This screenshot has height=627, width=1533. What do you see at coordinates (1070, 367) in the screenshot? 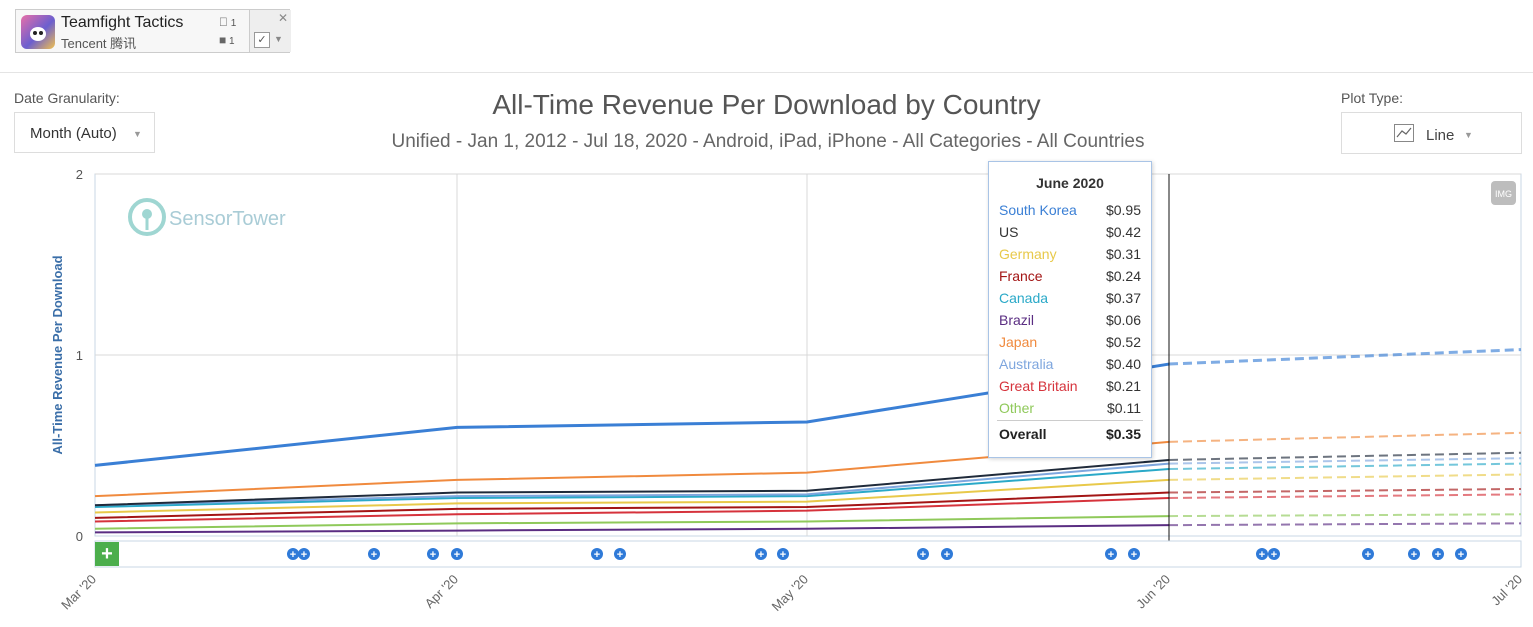
I see `tooltip-row: Australia $0.40` at bounding box center [1070, 367].